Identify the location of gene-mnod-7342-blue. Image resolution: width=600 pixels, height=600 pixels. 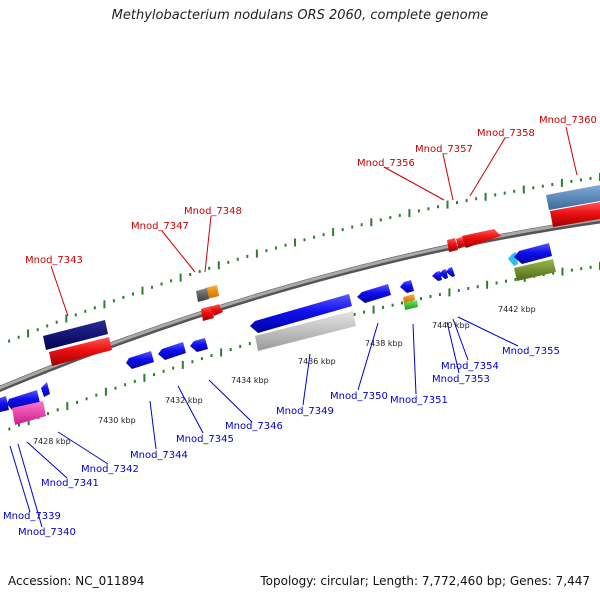
(45, 389).